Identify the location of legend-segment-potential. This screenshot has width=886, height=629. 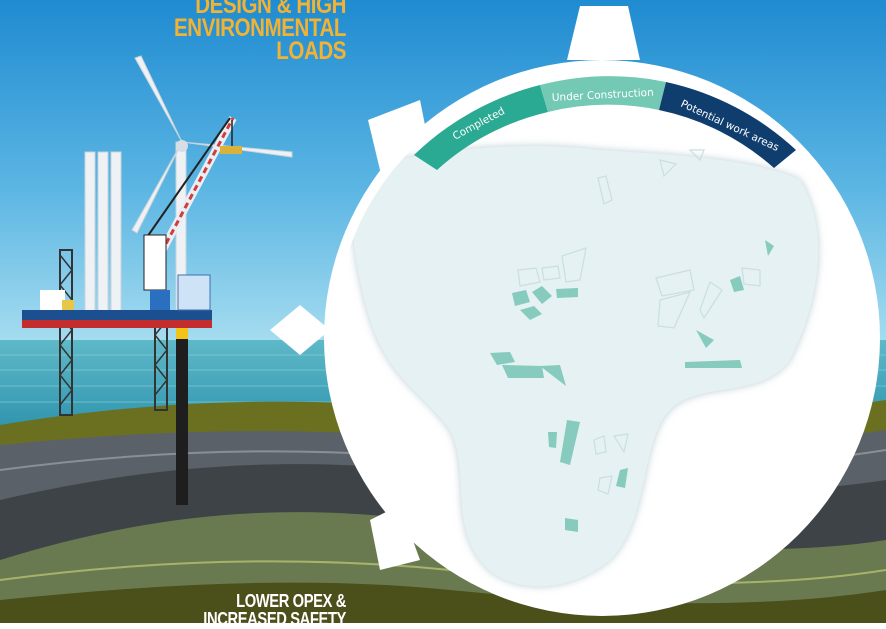
(727, 125).